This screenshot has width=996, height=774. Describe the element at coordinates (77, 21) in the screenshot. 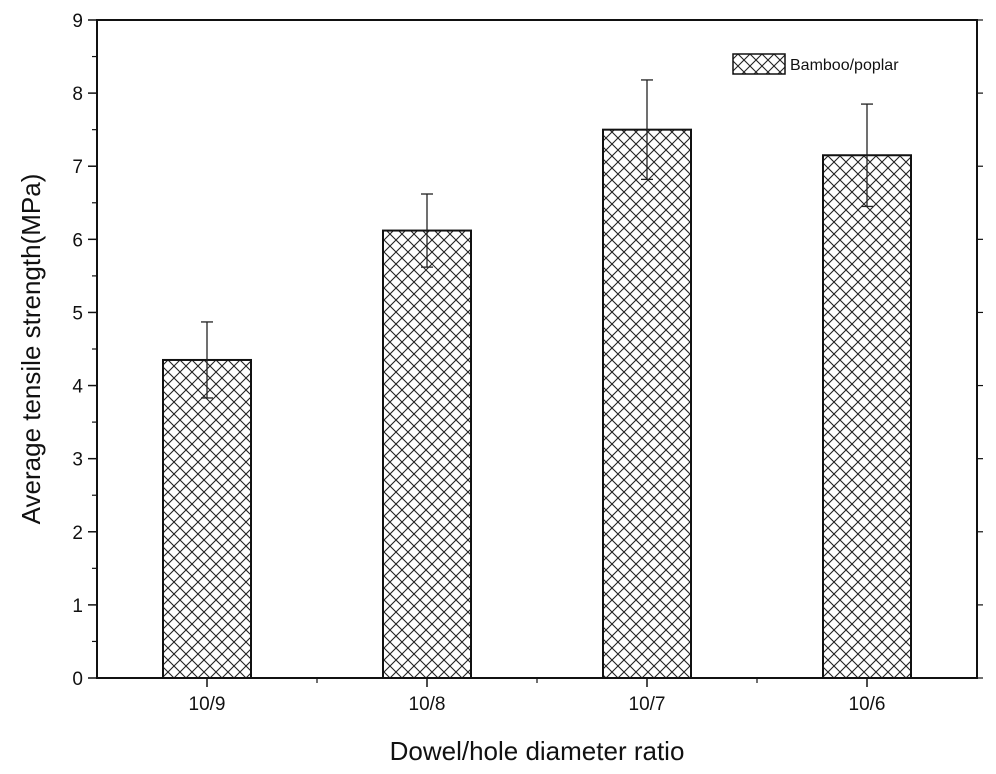

I see `y-tick-label: 9` at that location.